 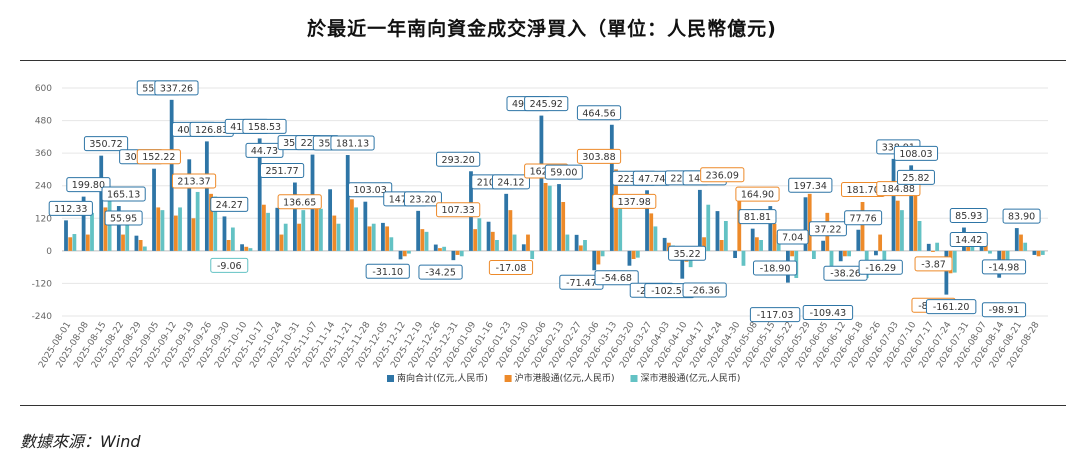 I want to click on data-label: 245.92, so click(x=546, y=104).